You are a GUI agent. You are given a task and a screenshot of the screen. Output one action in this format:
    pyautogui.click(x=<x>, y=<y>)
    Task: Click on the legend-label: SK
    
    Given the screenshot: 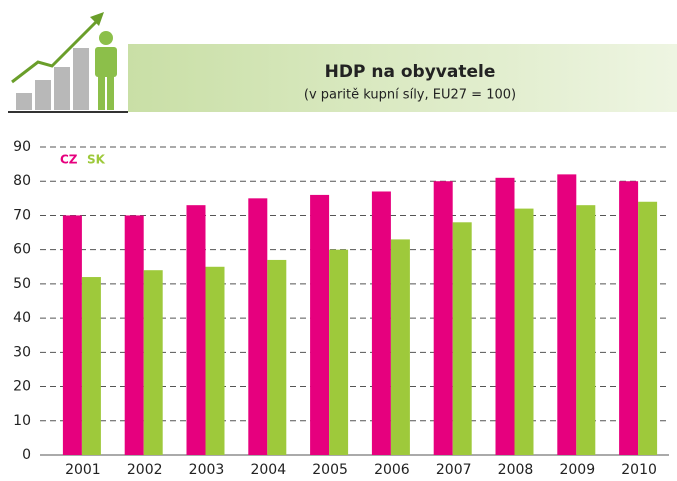 What is the action you would take?
    pyautogui.click(x=96, y=160)
    